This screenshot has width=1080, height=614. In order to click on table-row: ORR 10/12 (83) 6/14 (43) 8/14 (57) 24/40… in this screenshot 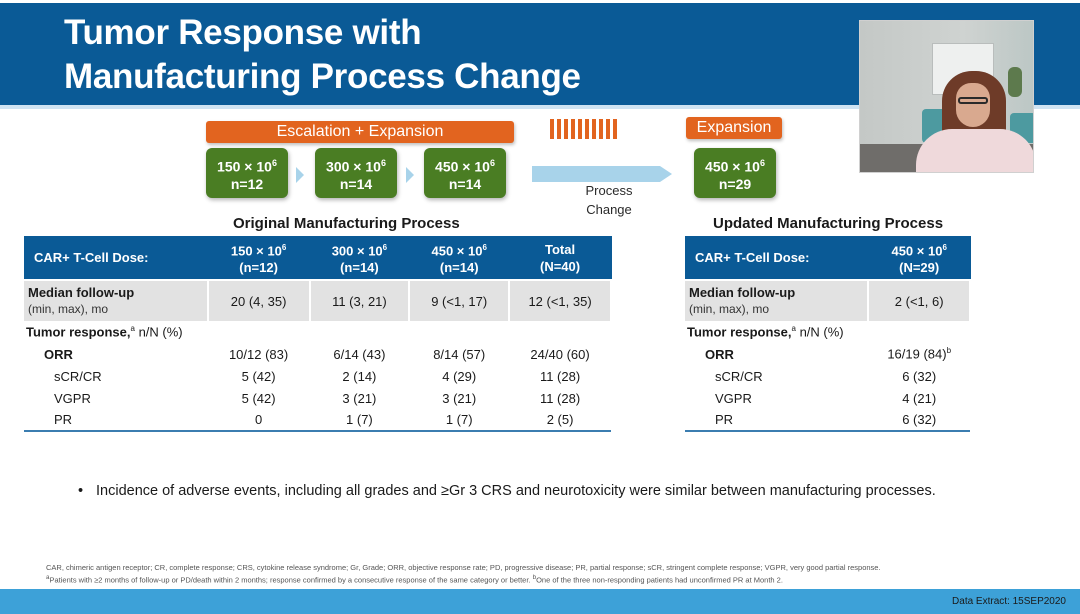, I will do `click(317, 354)`.